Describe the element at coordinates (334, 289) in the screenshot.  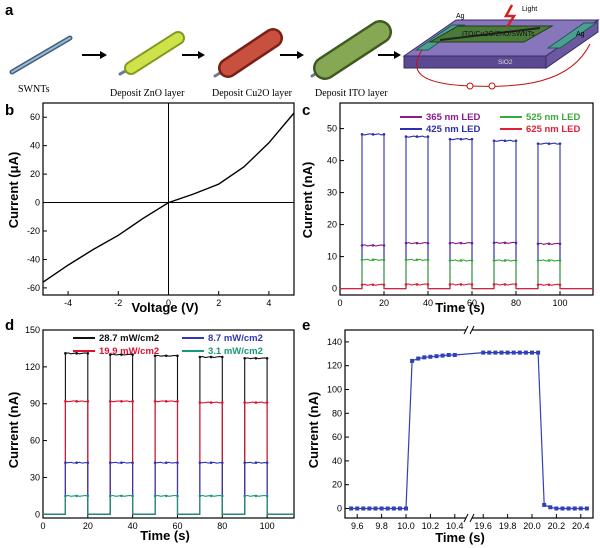
I see `plot-c-ytick-label: 0` at that location.